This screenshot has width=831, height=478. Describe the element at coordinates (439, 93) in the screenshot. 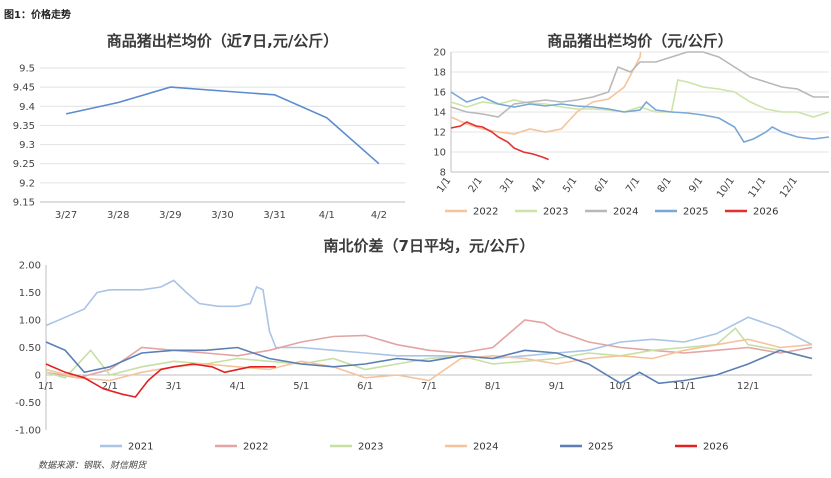

I see `y-tick-label: 16` at that location.